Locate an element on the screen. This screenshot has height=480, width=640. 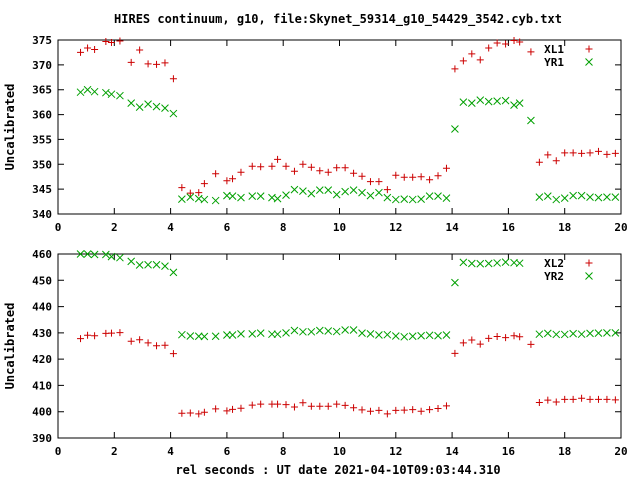
legend-marker is located at coordinates (589, 49).